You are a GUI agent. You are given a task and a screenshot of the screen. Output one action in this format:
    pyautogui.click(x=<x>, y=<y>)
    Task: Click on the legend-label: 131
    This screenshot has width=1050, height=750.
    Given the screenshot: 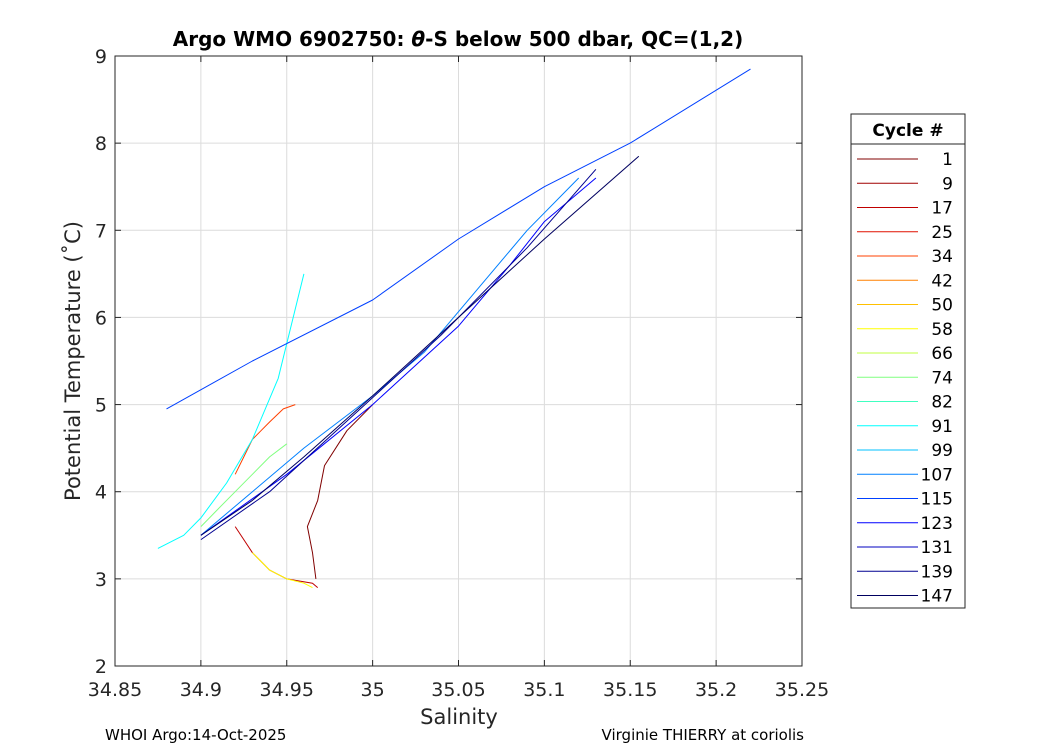 What is the action you would take?
    pyautogui.click(x=937, y=548)
    